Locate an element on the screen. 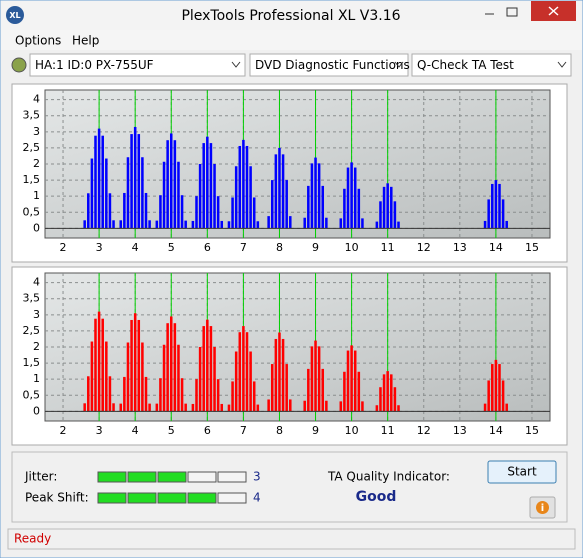  x-tick-label: 12 is located at coordinates (424, 247).